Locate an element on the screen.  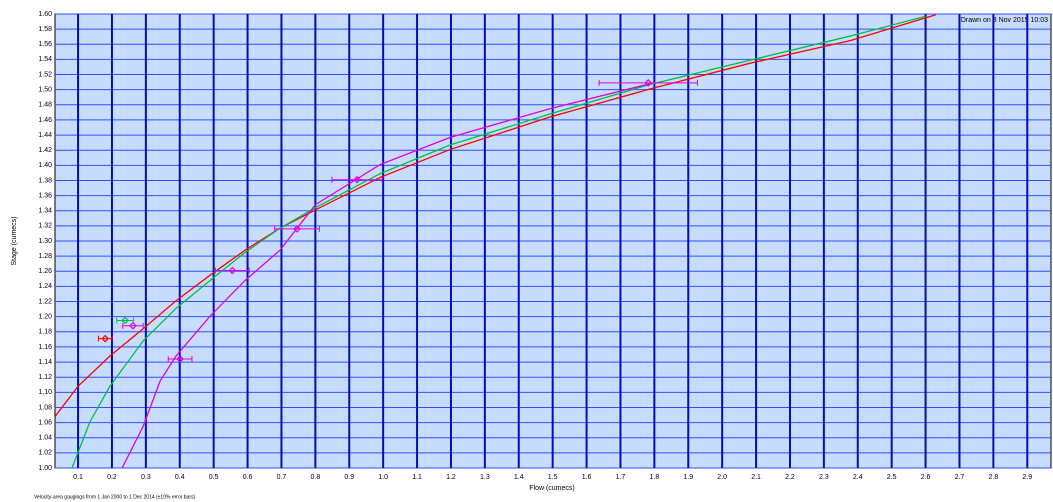
y-tick-label: 1.48 is located at coordinates (45, 105).